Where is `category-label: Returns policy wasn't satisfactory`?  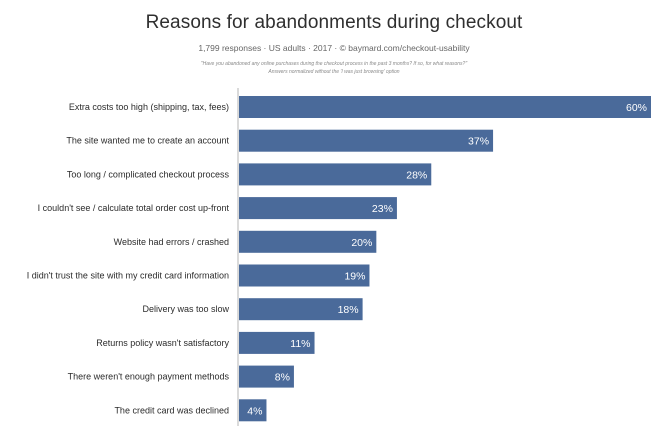
category-label: Returns policy wasn't satisfactory is located at coordinates (162, 343).